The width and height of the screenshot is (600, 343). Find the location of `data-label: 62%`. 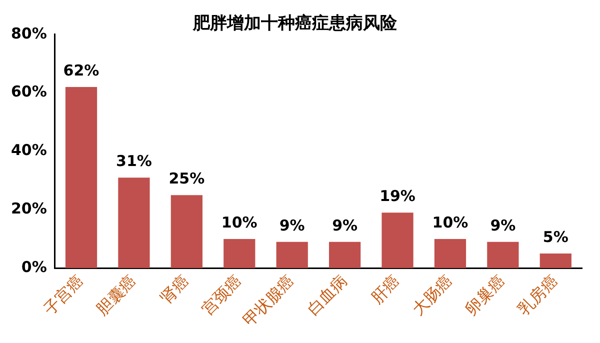

data-label: 62% is located at coordinates (81, 70).